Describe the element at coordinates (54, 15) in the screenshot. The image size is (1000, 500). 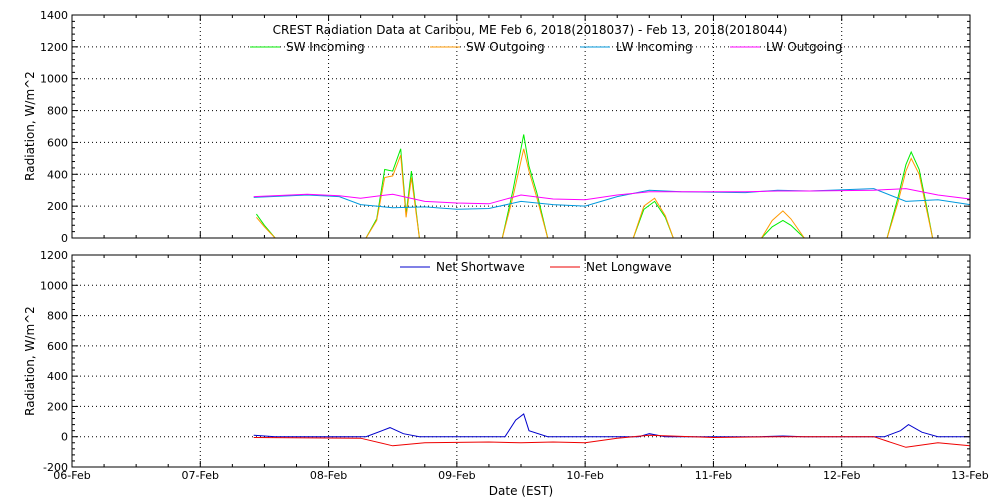
I see `y-tick-label: 1400` at that location.